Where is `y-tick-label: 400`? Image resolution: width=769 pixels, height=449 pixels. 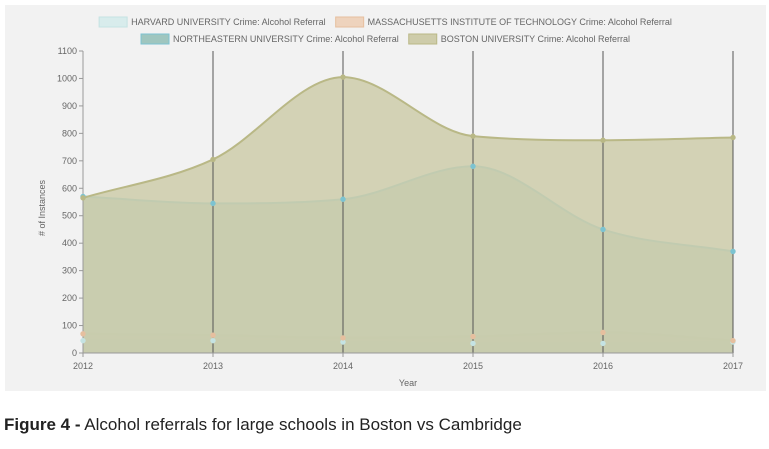
y-tick-label: 400 is located at coordinates (69, 243).